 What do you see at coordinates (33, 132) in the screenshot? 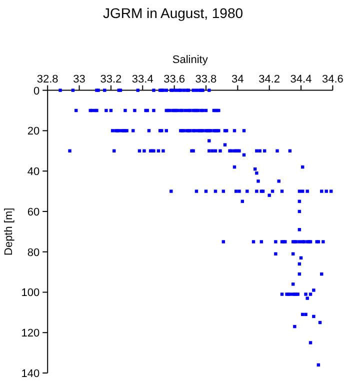
I see `y-tick-label: 20` at bounding box center [33, 132].